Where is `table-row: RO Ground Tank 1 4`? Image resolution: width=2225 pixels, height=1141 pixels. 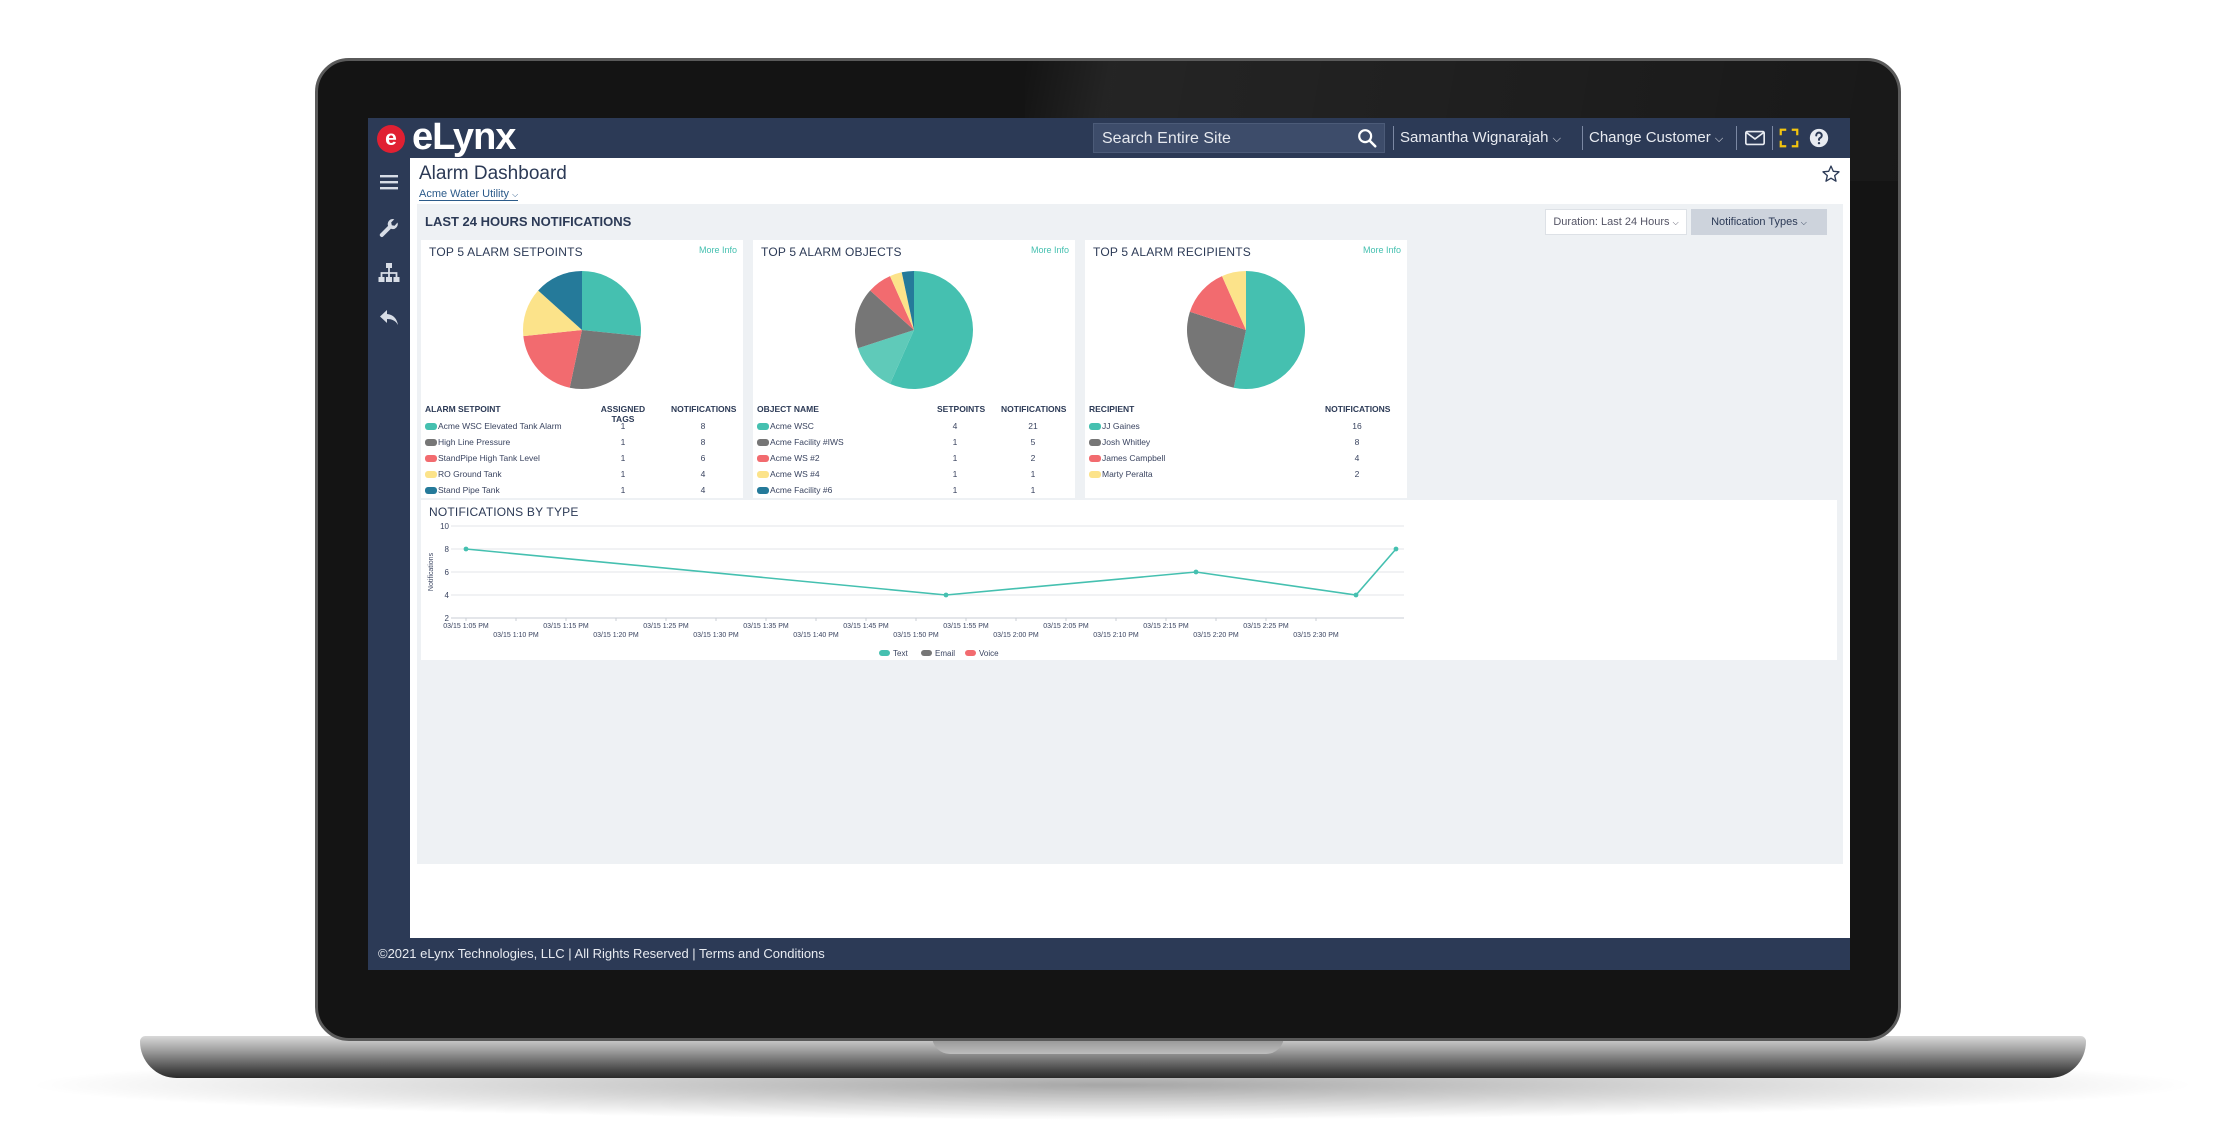
table-row: RO Ground Tank 1 4 is located at coordinates (582, 475).